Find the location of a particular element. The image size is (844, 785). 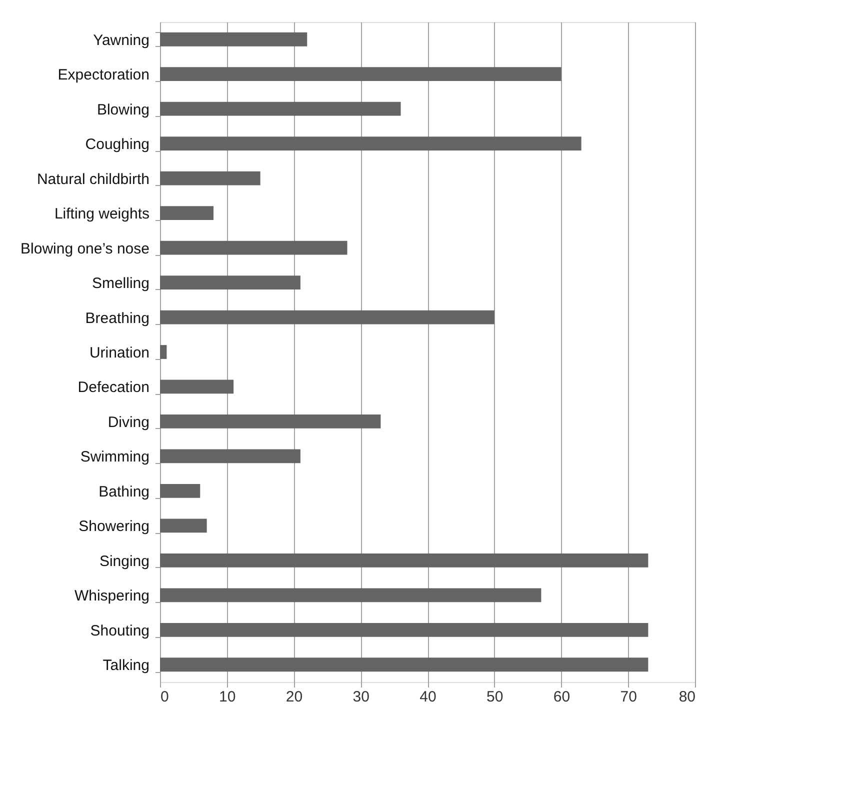

x-tick-label: 30 is located at coordinates (361, 697).